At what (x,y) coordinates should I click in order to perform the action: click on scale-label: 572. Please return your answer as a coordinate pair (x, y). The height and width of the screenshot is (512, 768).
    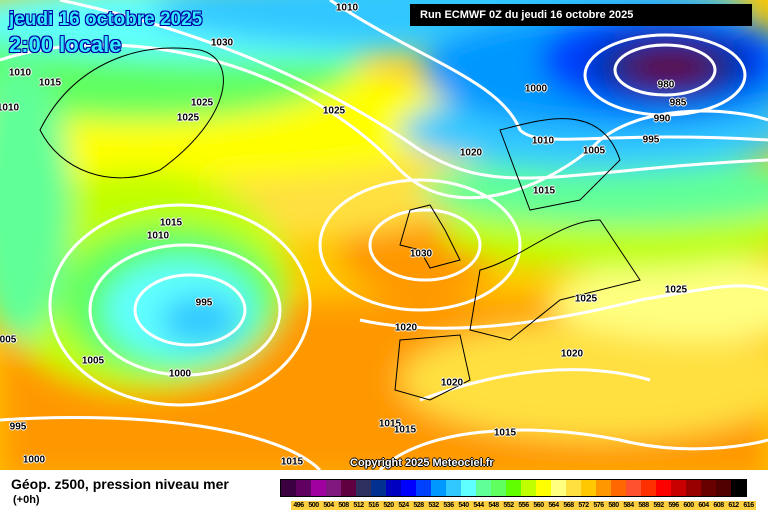
    Looking at the image, I should click on (583, 505).